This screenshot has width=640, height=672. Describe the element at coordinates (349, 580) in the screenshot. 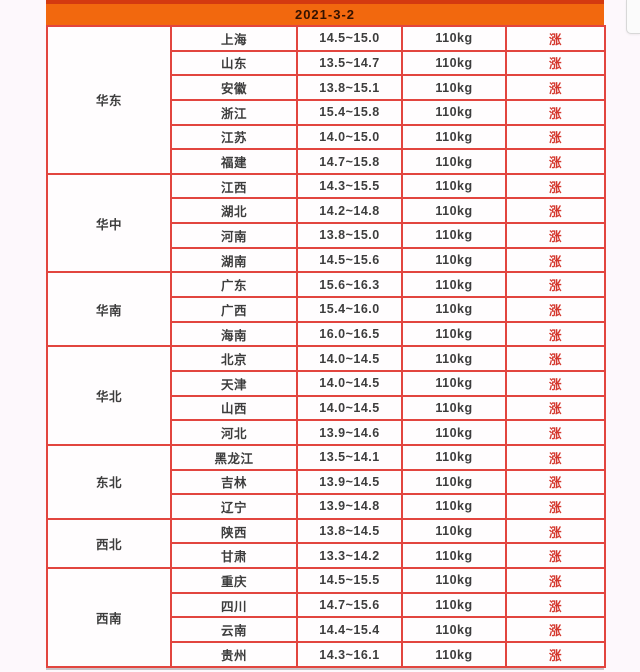

I see `price-cell: 14.5~15.5` at that location.